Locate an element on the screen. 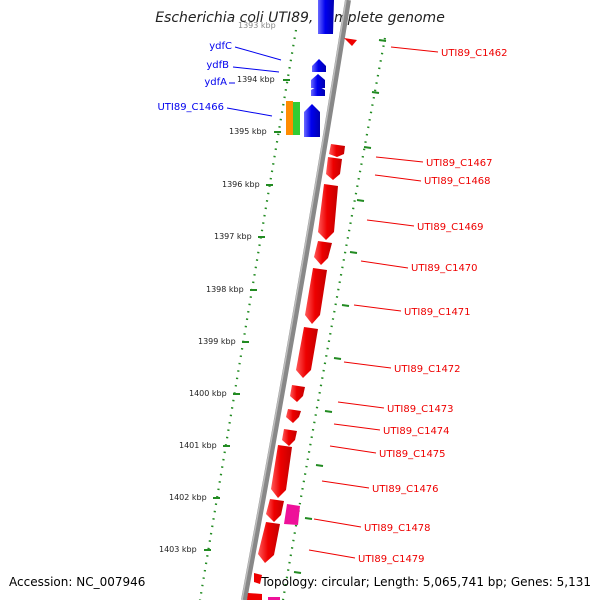 The height and width of the screenshot is (600, 600). gene-arrow-UTI89_C1479 is located at coordinates (269, 542).